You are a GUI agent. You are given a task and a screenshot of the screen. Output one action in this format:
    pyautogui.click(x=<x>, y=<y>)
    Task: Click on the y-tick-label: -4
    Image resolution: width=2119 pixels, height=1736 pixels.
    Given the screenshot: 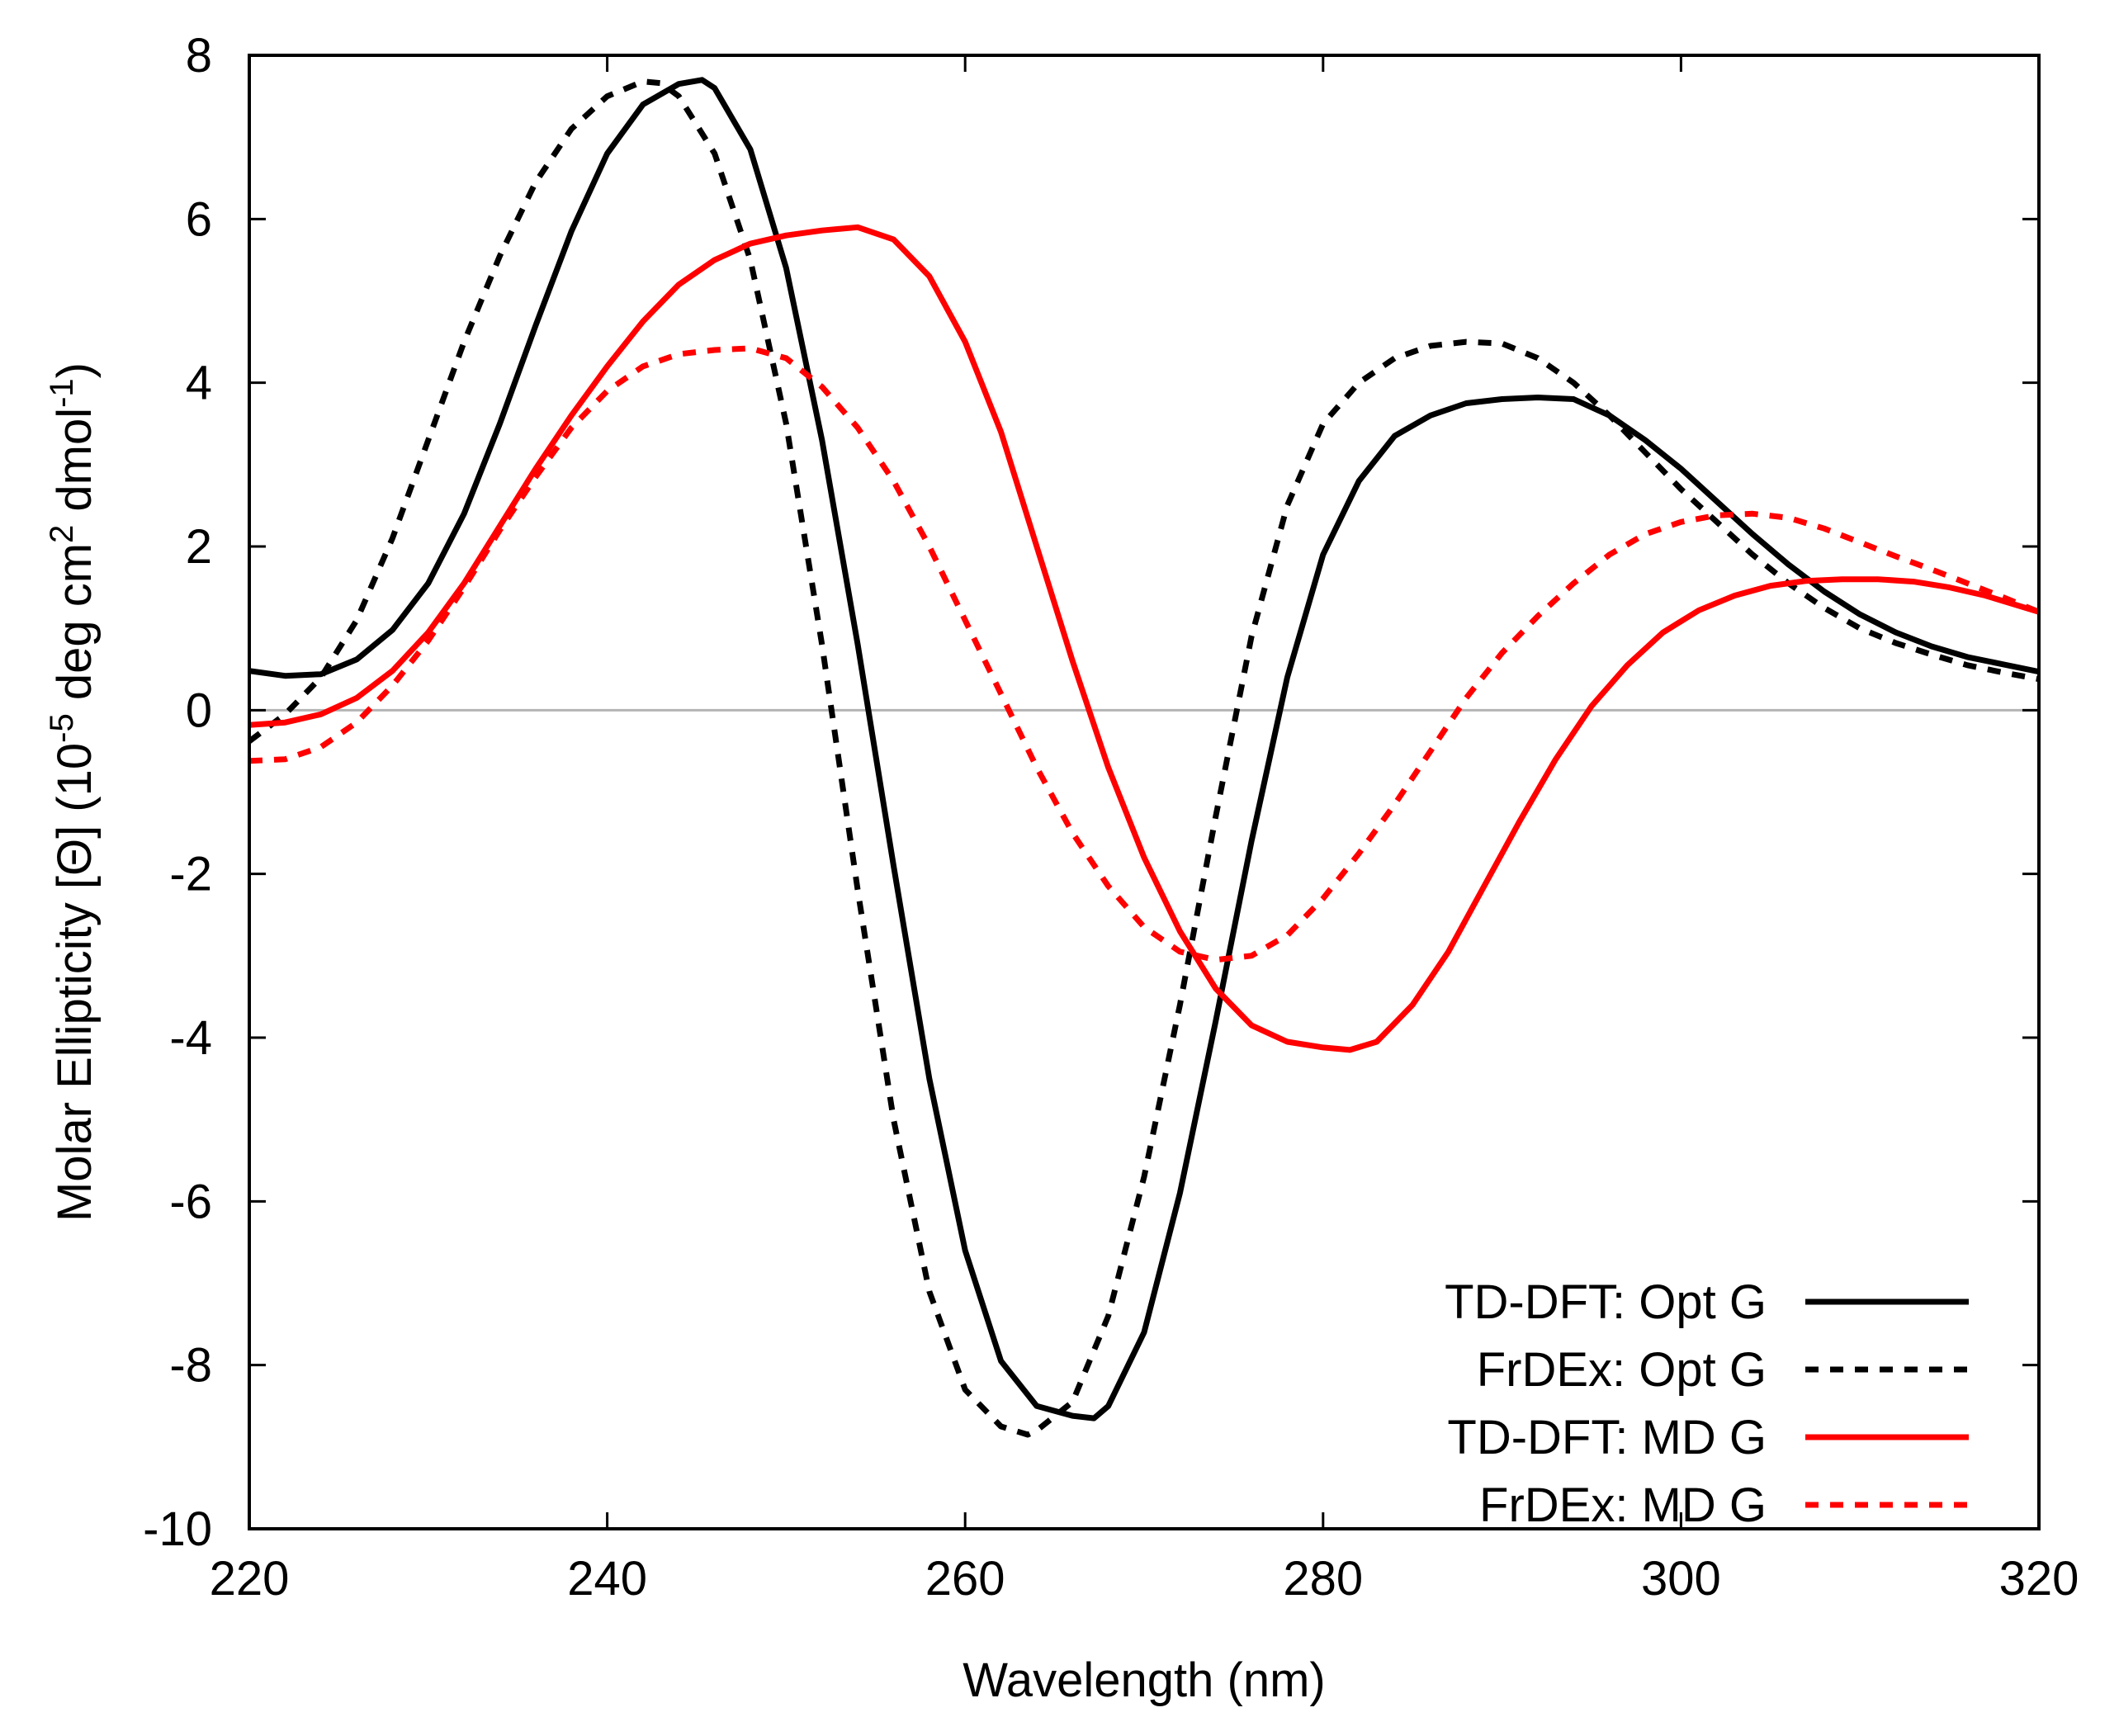 What is the action you would take?
    pyautogui.click(x=190, y=1038)
    